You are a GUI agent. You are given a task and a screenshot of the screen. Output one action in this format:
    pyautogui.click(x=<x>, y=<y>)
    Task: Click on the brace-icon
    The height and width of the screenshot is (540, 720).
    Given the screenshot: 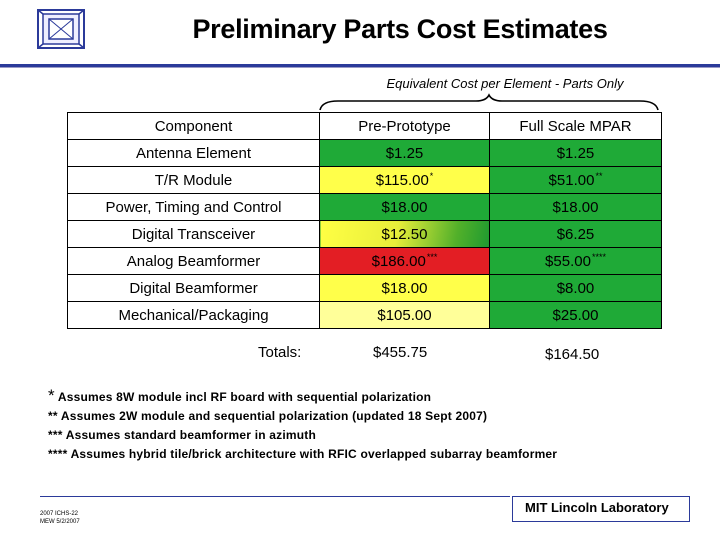 What is the action you would take?
    pyautogui.click(x=489, y=102)
    